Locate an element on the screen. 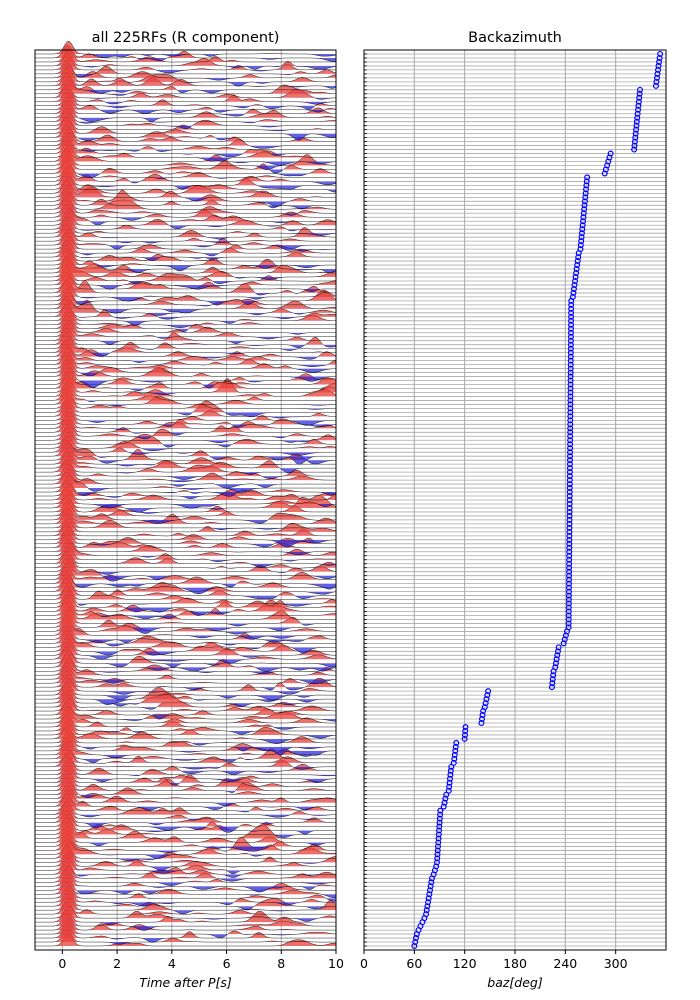  rf-x-tick-label: 2 is located at coordinates (117, 963).